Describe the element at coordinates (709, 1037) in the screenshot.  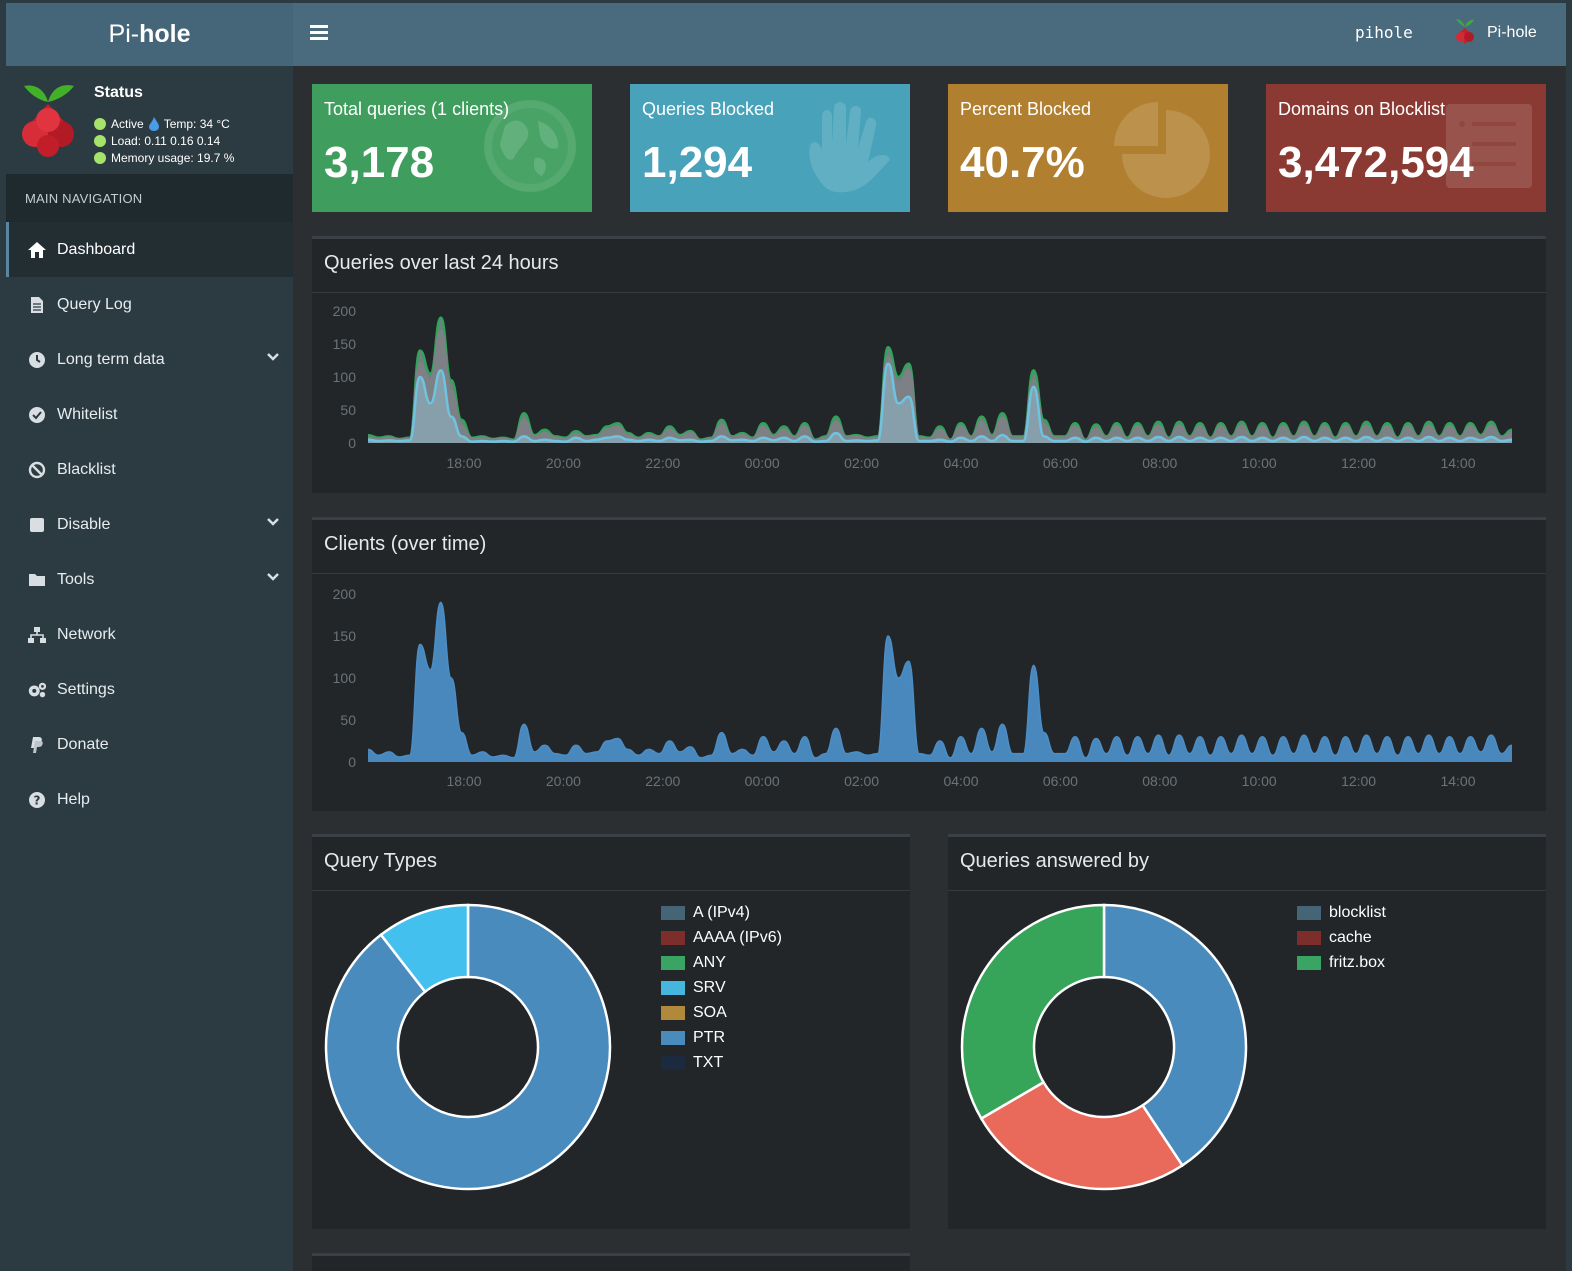
I see `legend-label: PTR` at that location.